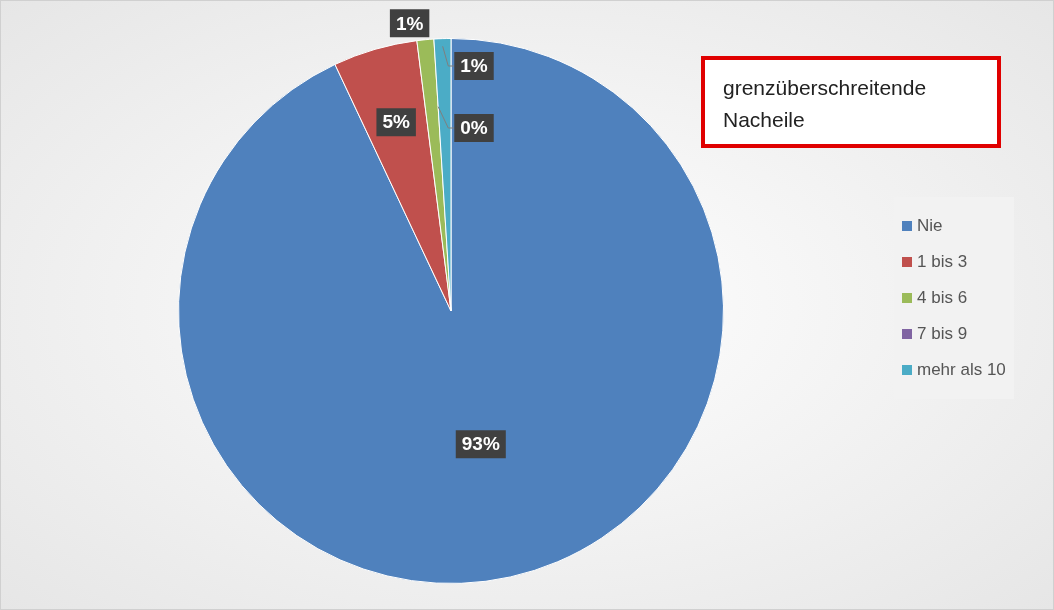 This screenshot has width=1054, height=610. What do you see at coordinates (930, 226) in the screenshot?
I see `slice-label: Nie` at bounding box center [930, 226].